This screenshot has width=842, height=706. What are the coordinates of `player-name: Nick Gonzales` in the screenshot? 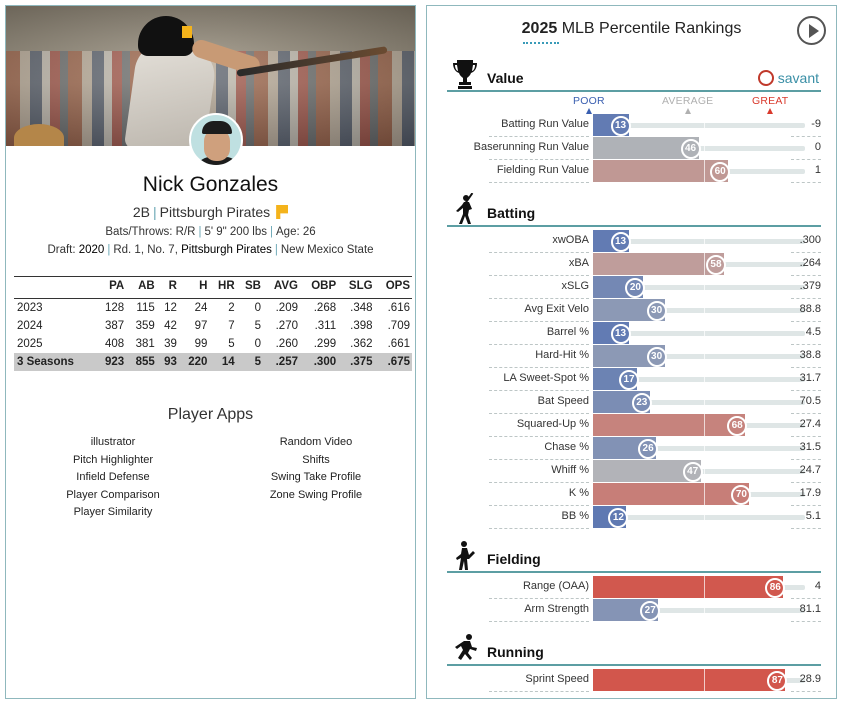 It's located at (210, 184).